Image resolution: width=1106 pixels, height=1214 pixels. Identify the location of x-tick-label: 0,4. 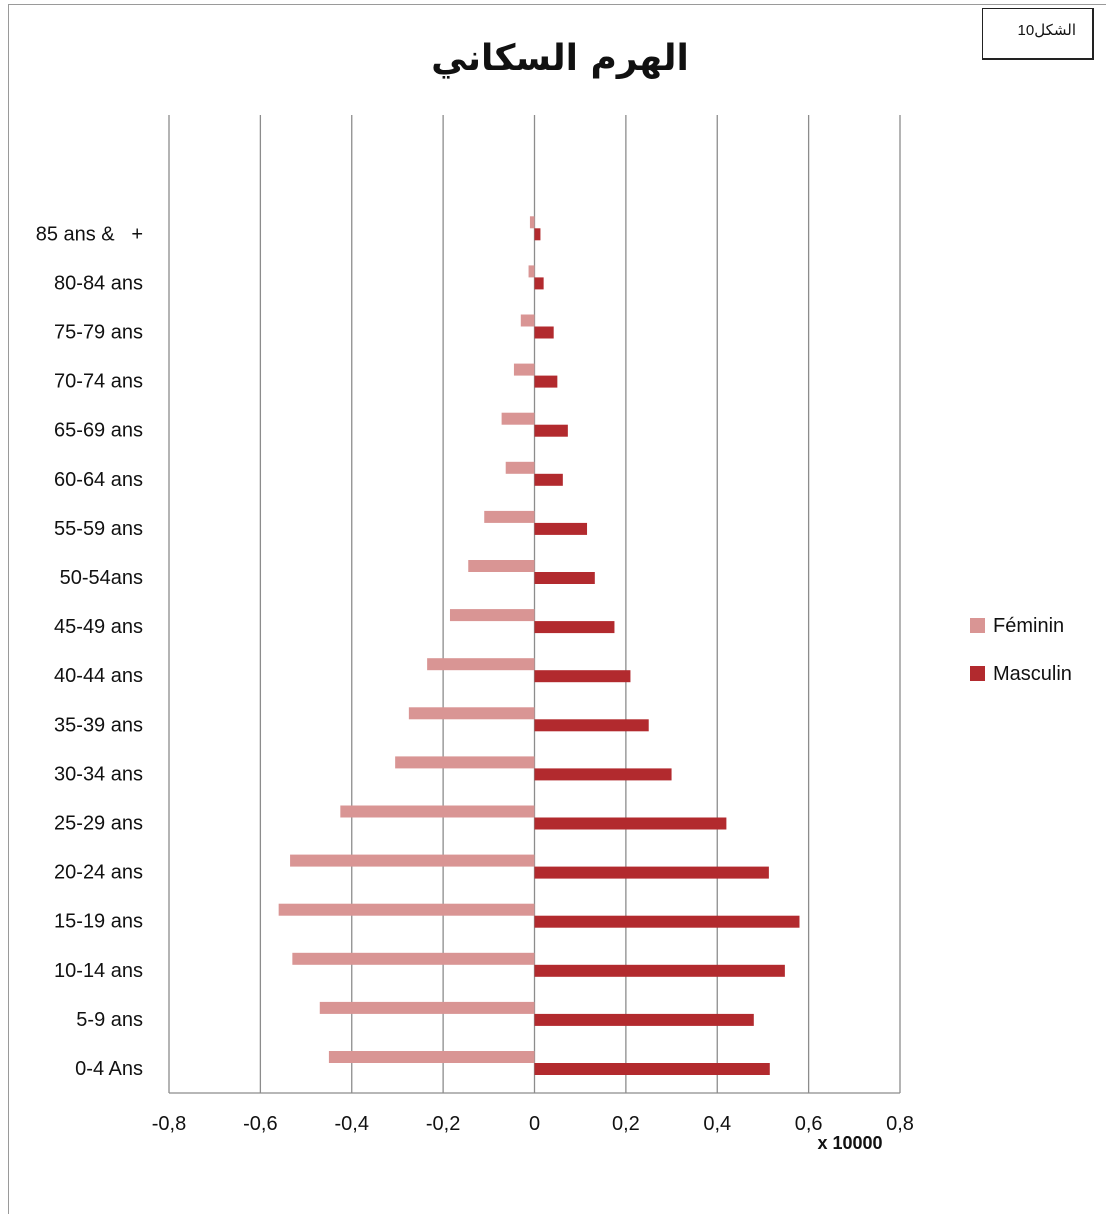
(717, 1124).